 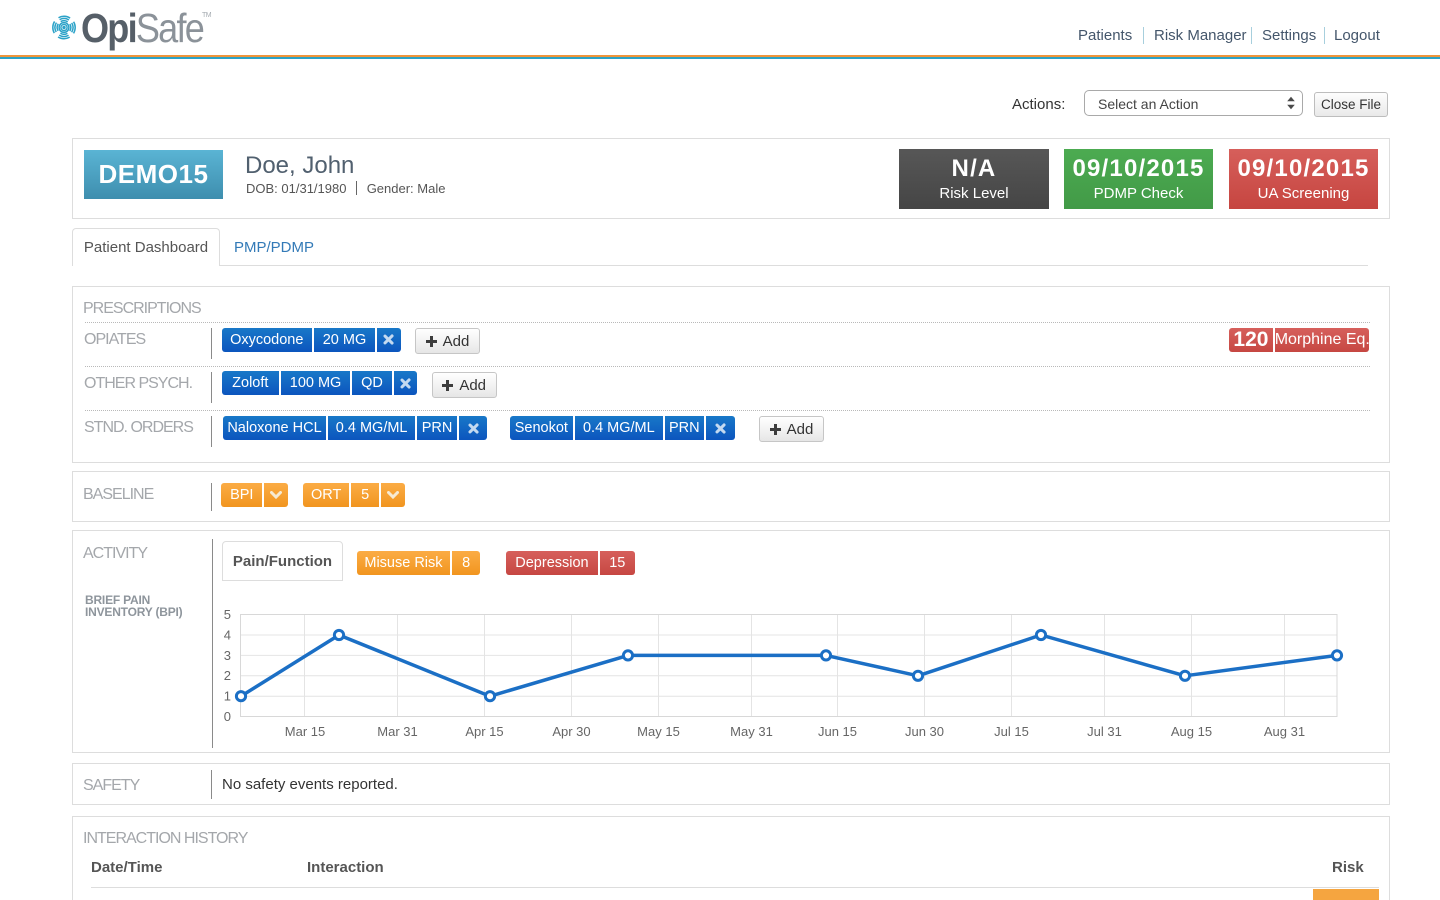 What do you see at coordinates (924, 731) in the screenshot?
I see `svg-text: Jun 30` at bounding box center [924, 731].